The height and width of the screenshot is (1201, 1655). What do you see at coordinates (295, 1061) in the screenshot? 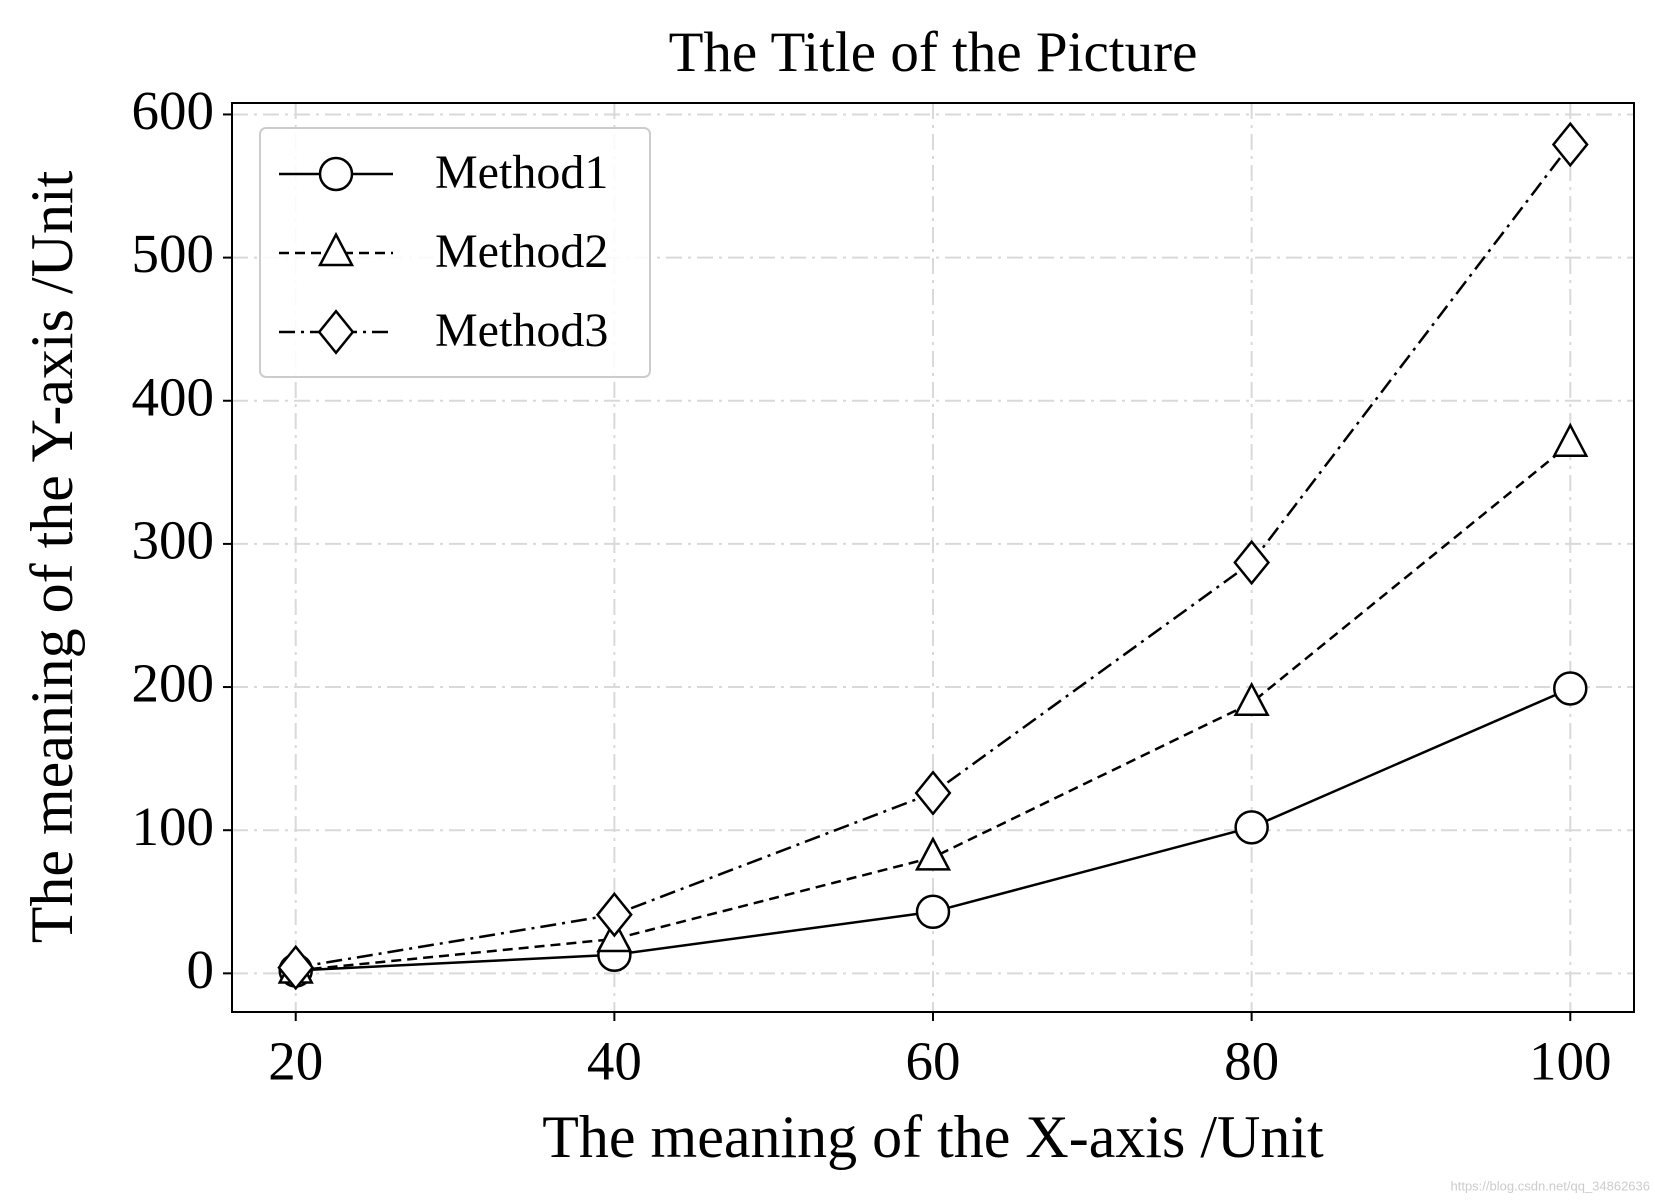
I see `x-tick-label: 20` at bounding box center [295, 1061].